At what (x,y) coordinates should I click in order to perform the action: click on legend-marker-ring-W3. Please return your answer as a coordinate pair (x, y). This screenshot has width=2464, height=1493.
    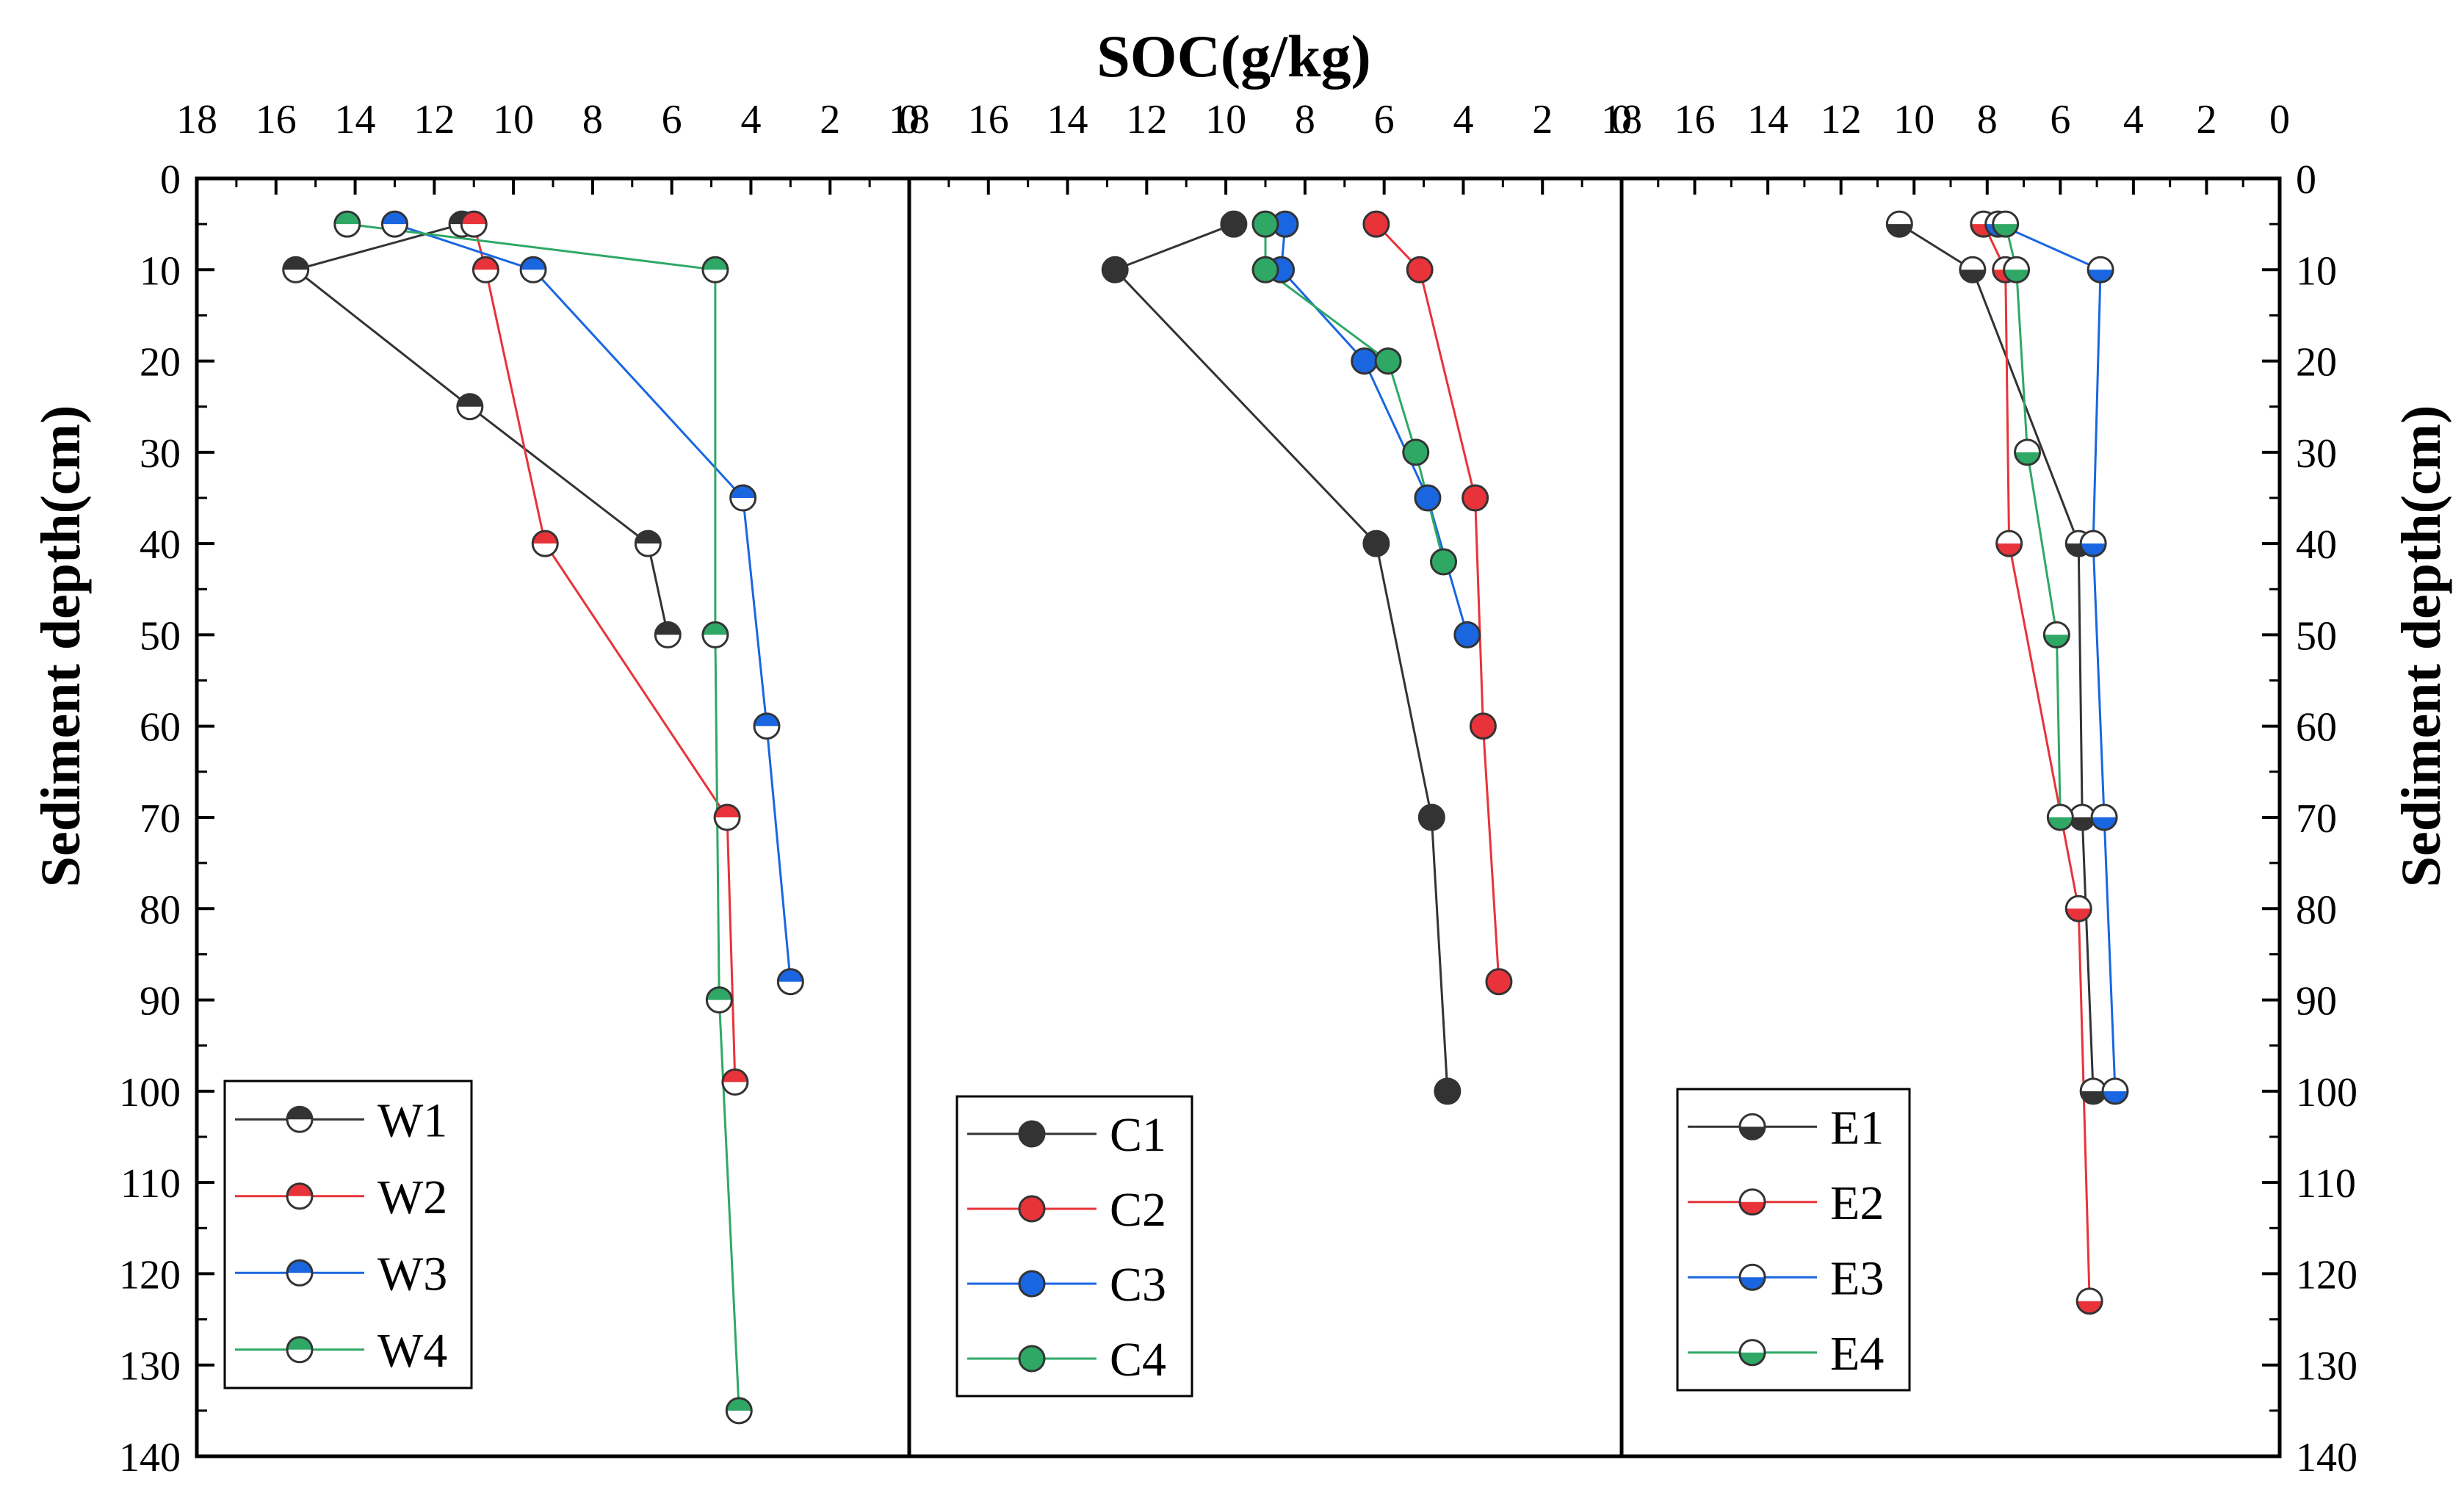
    Looking at the image, I should click on (300, 1273).